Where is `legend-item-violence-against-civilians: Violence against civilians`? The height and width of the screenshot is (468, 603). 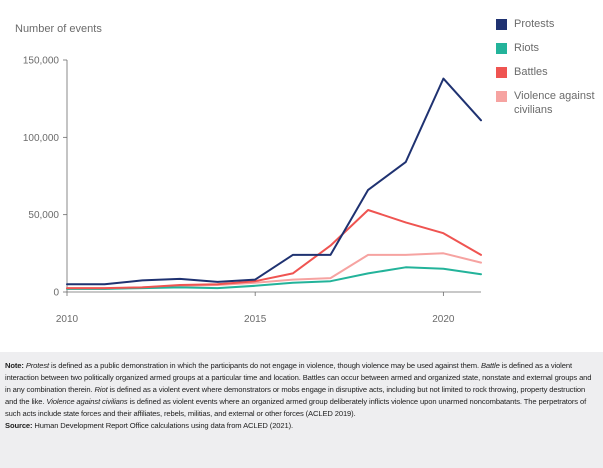 legend-item-violence-against-civilians: Violence against civilians is located at coordinates (549, 103).